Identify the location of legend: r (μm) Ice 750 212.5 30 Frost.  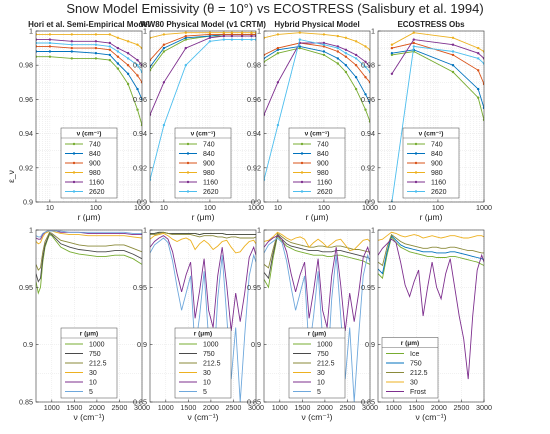
(410, 368).